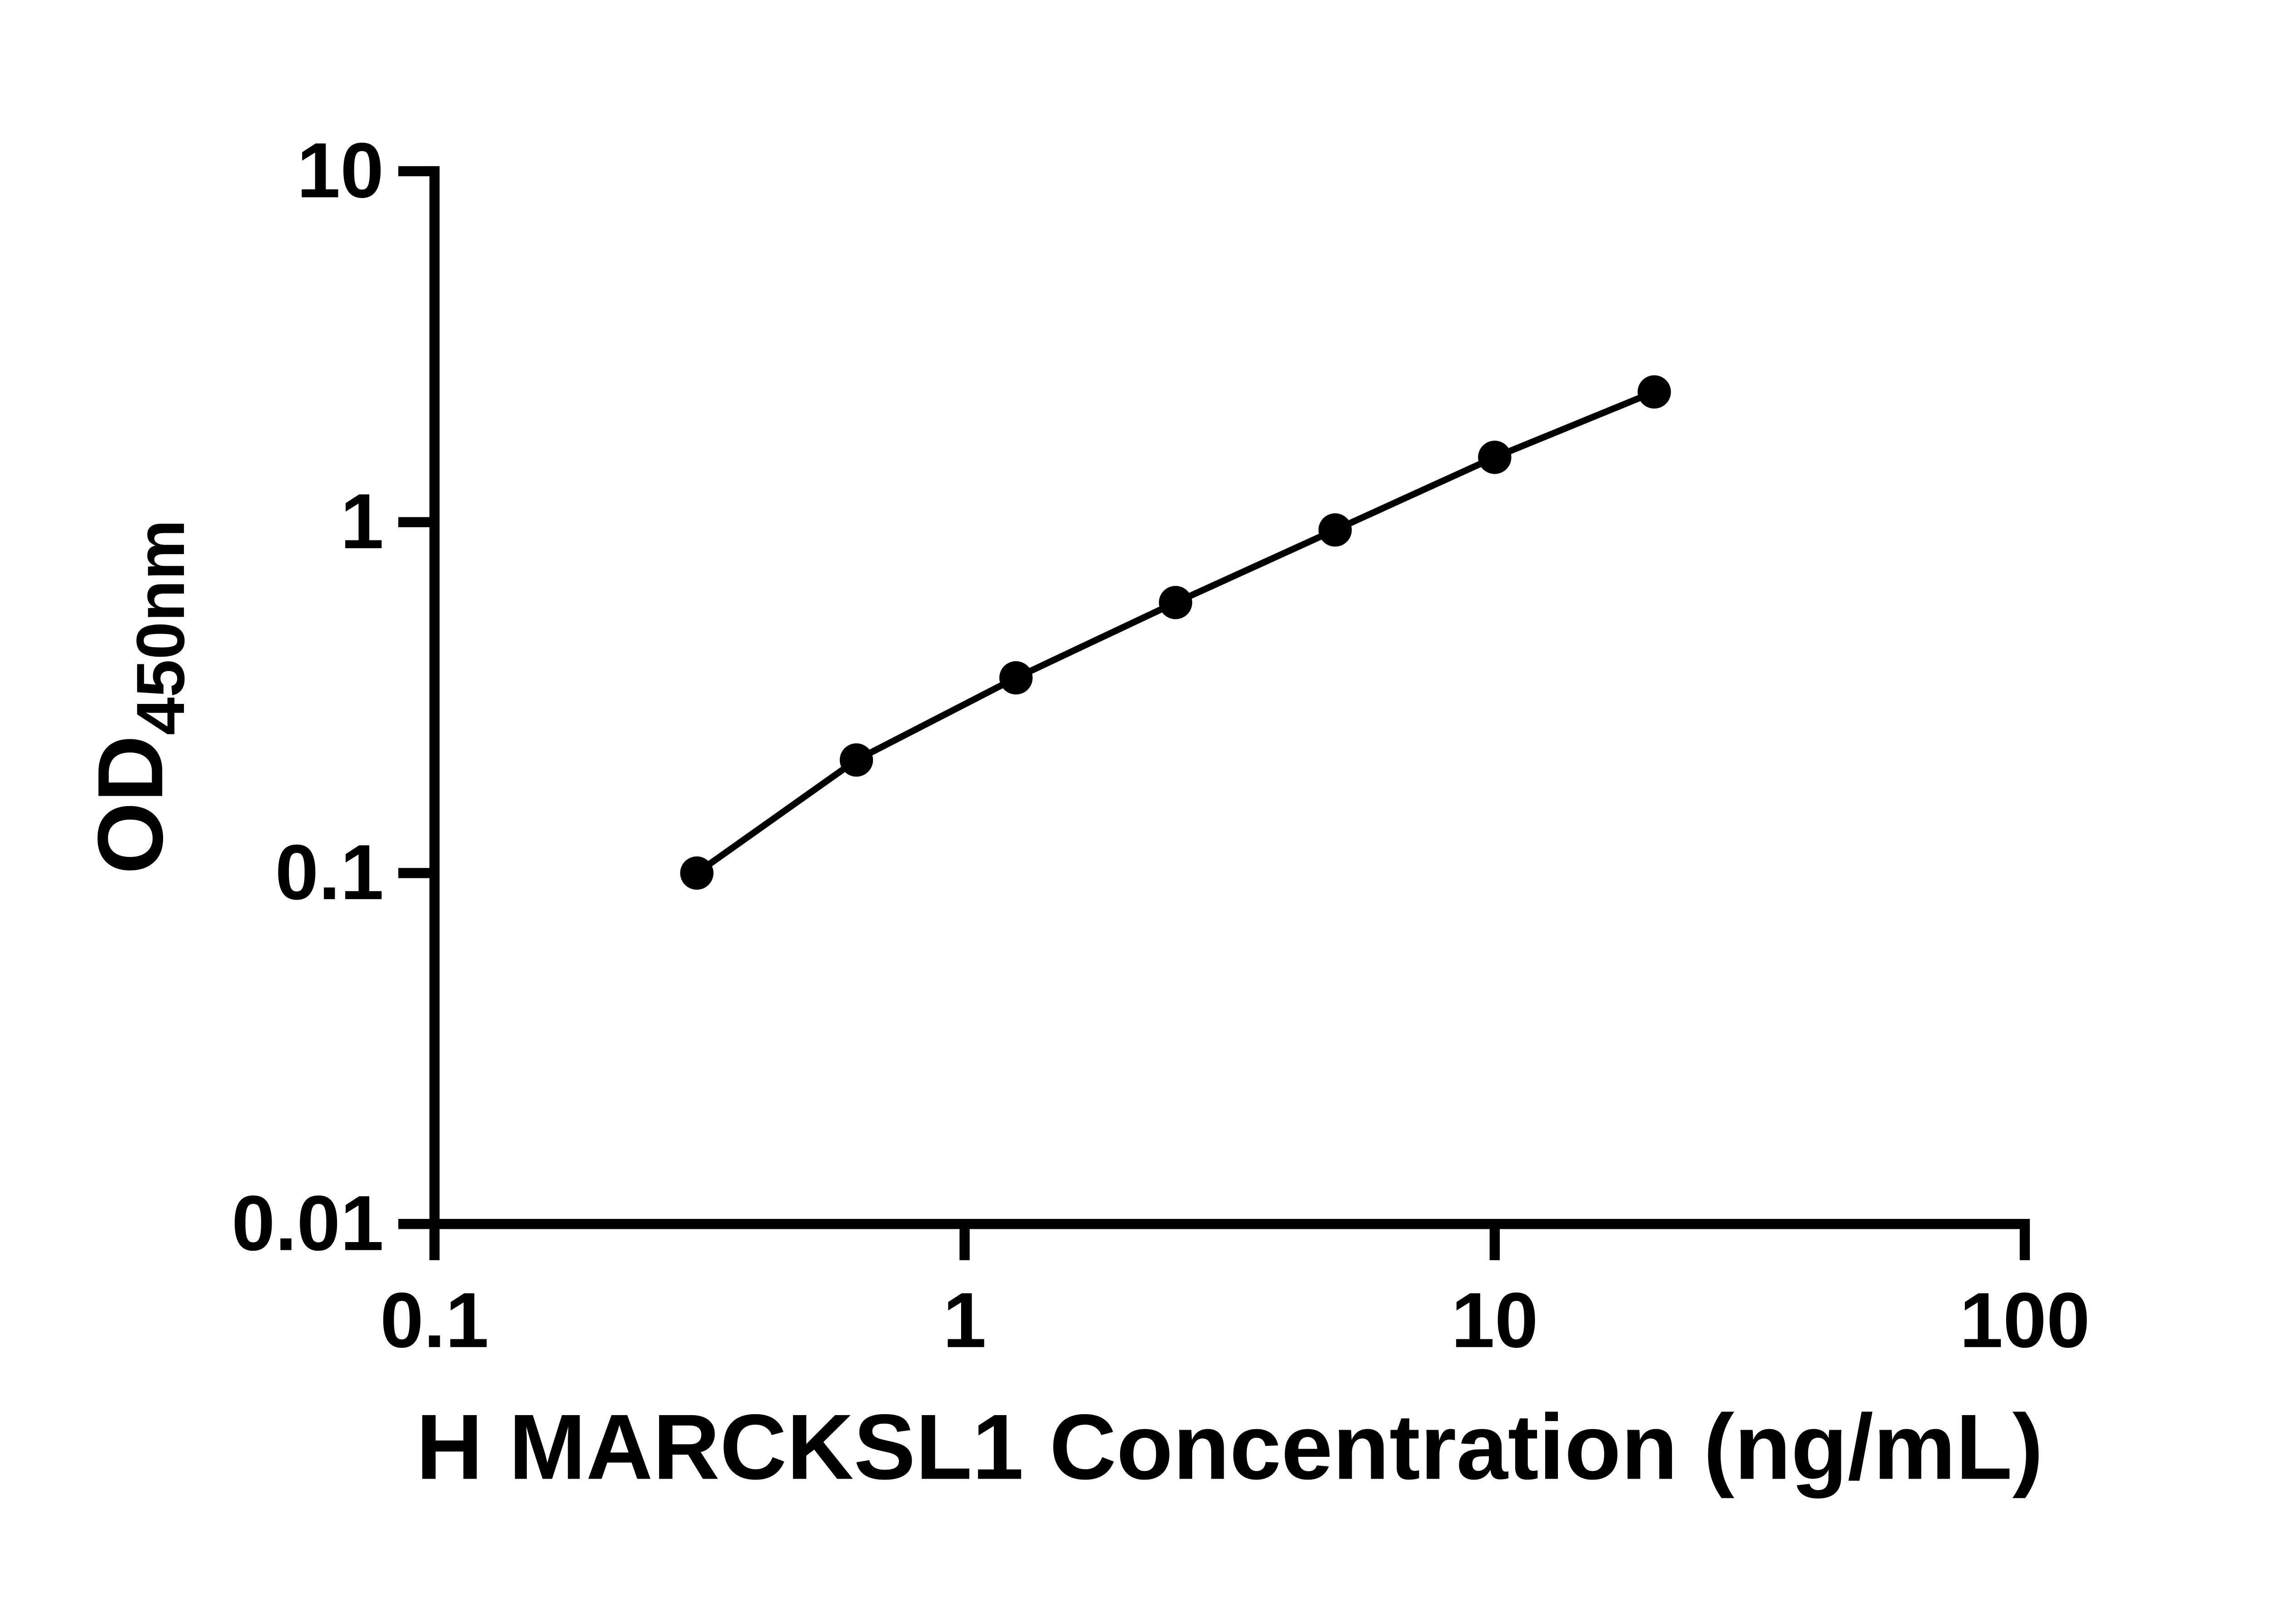 The image size is (2271, 1624). What do you see at coordinates (434, 1320) in the screenshot?
I see `x-tick-label: 0.1` at bounding box center [434, 1320].